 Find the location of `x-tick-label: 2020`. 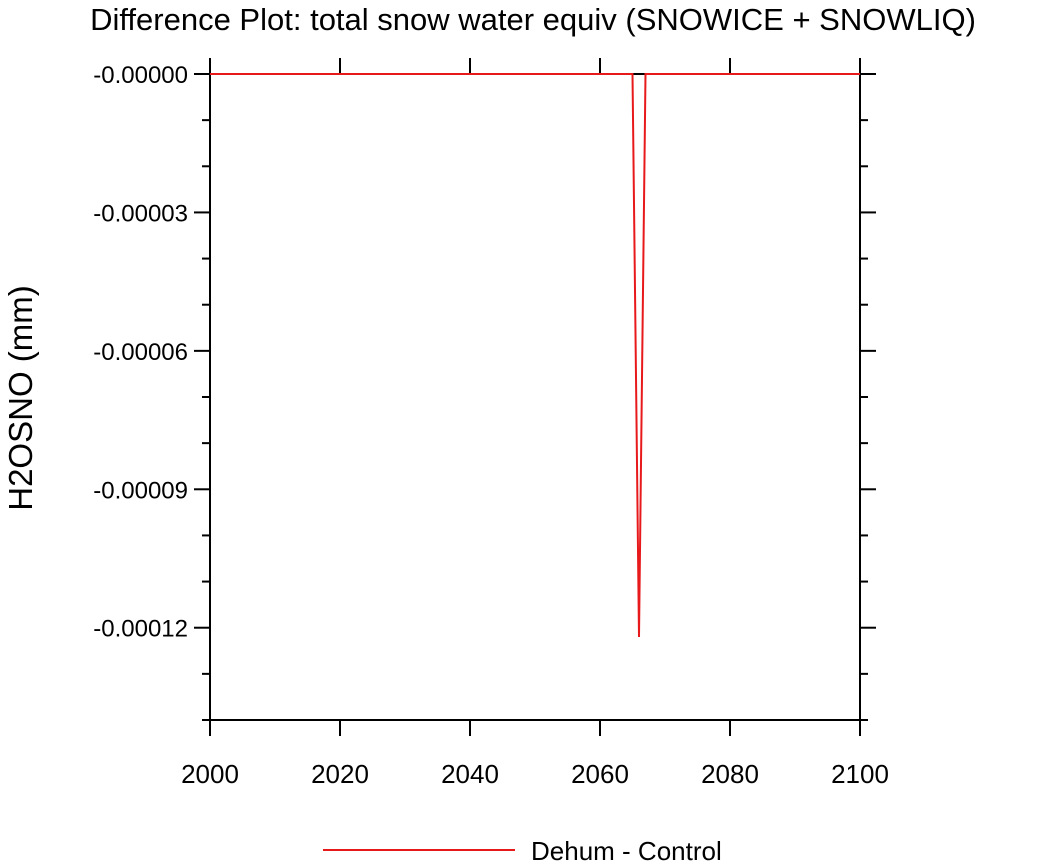

x-tick-label: 2020 is located at coordinates (340, 774).